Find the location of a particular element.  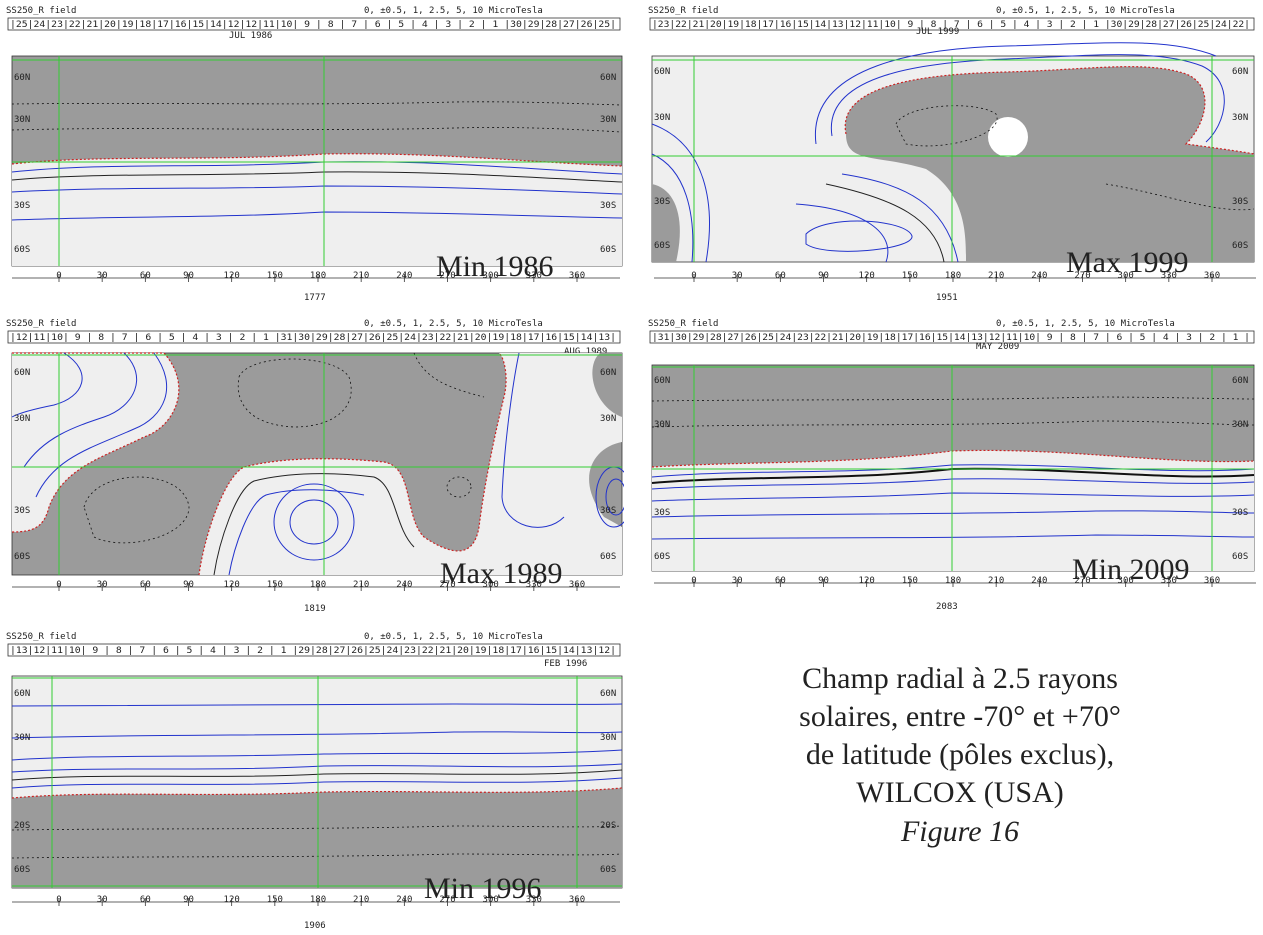

rotation-number: 1777 is located at coordinates (315, 296).